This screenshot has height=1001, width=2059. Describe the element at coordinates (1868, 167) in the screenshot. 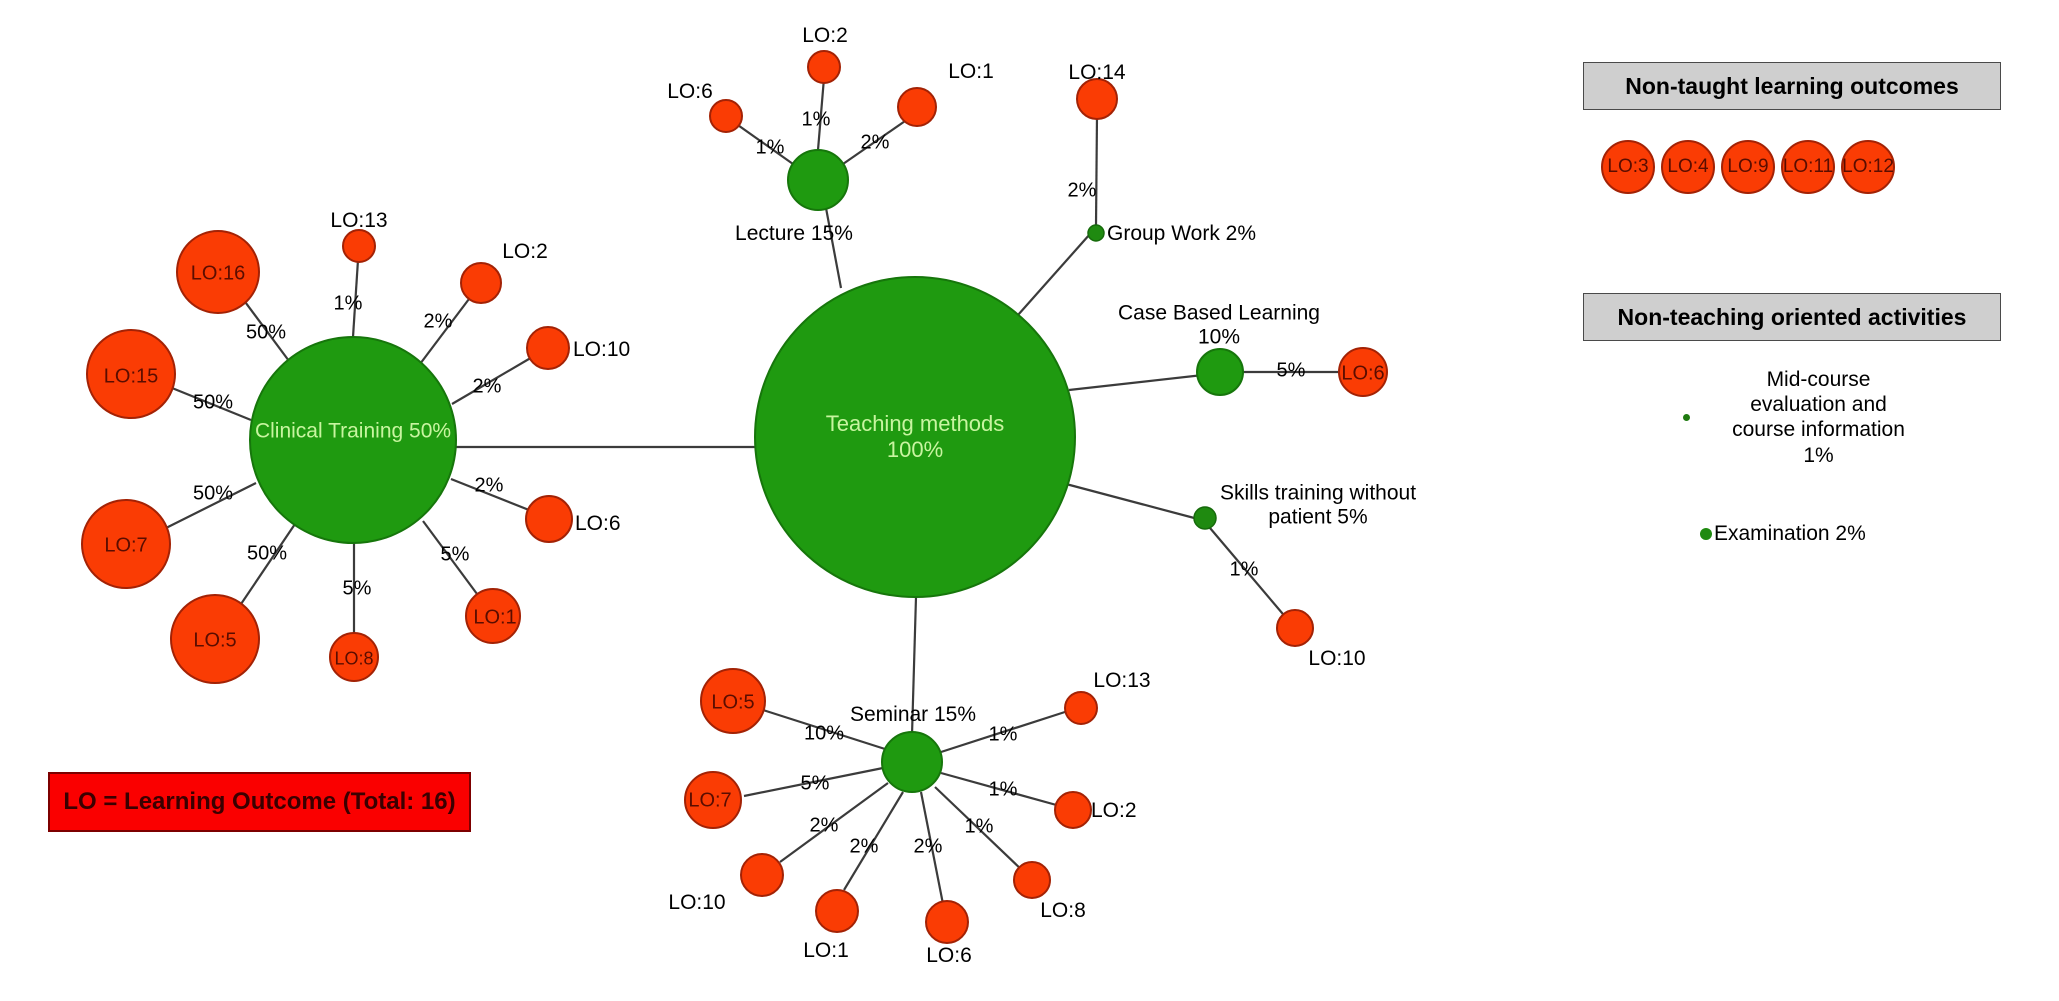

I see `non-taught-lo-12: LO:12` at that location.